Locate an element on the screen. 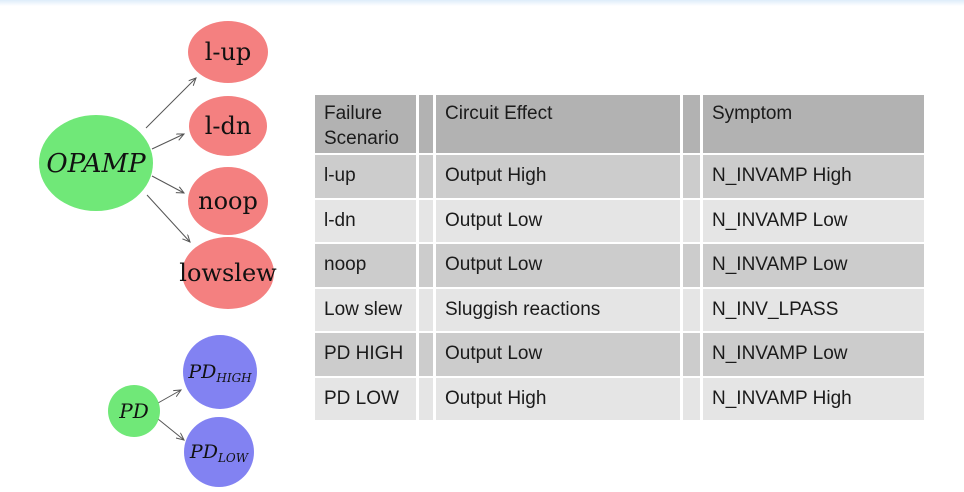  node-l-dn-ellipse is located at coordinates (228, 126).